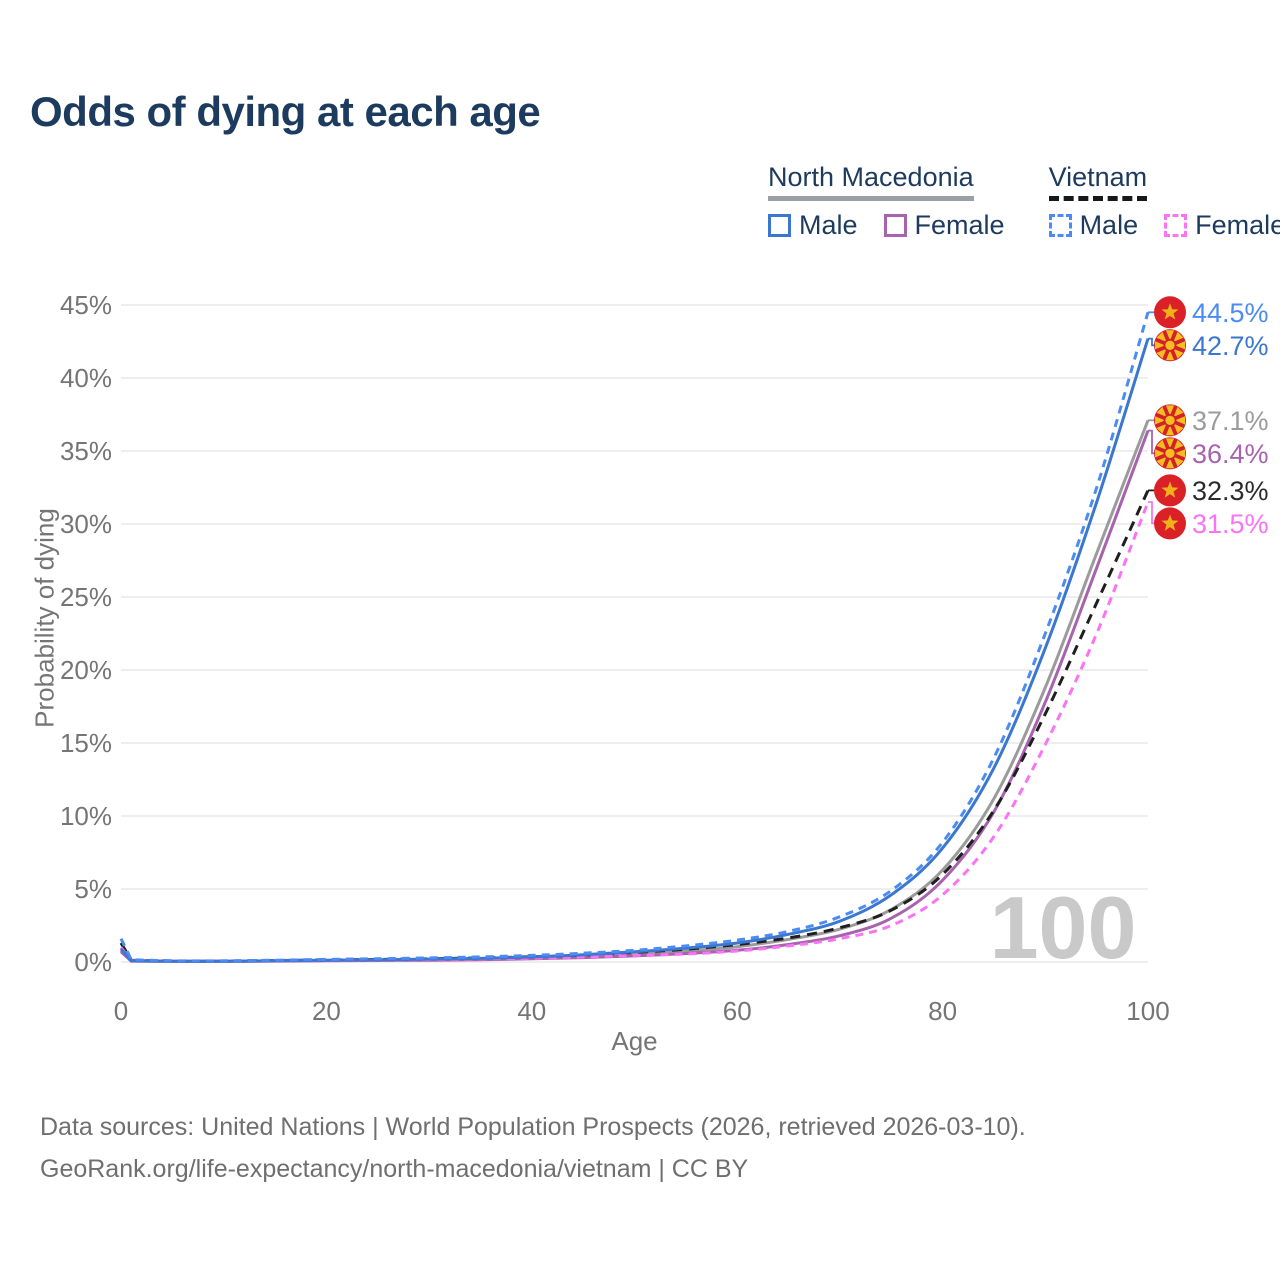 This screenshot has width=1280, height=1280. I want to click on legend-item-vn-female: Female, so click(1222, 225).